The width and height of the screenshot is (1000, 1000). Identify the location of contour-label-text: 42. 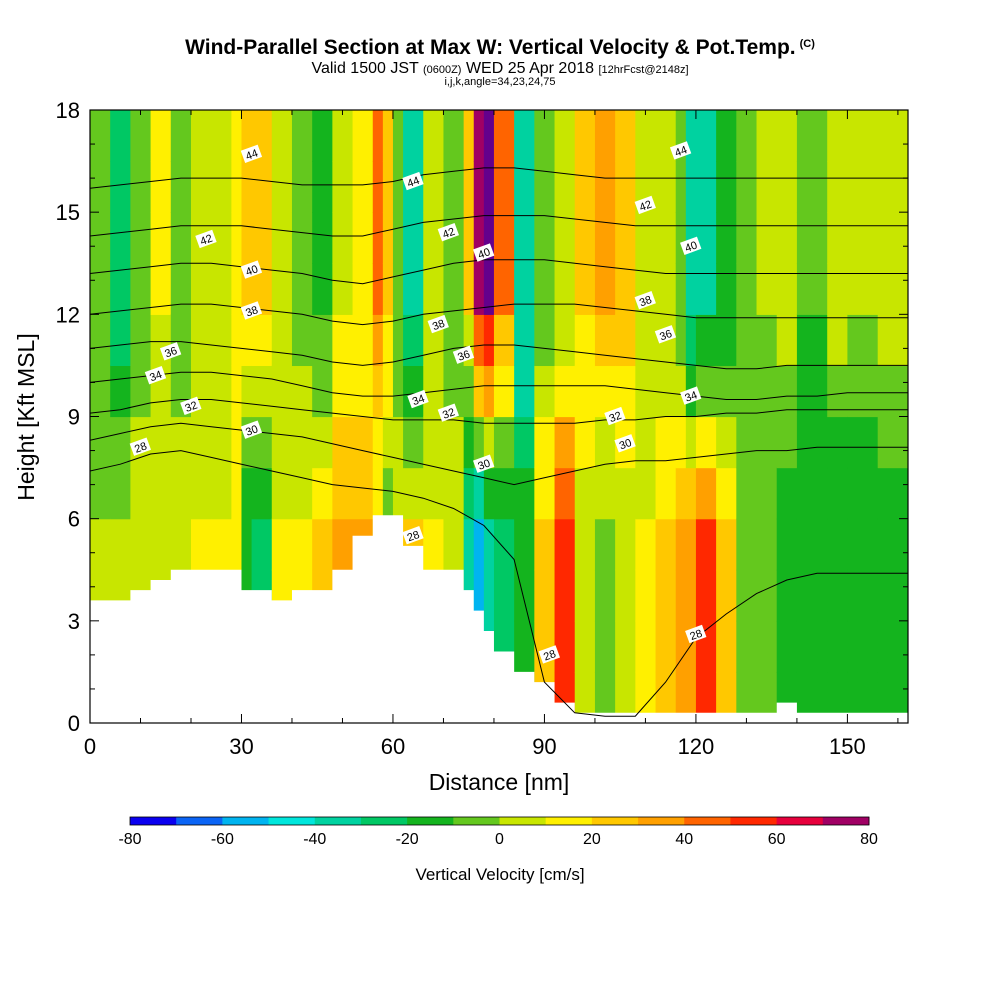
(646, 206).